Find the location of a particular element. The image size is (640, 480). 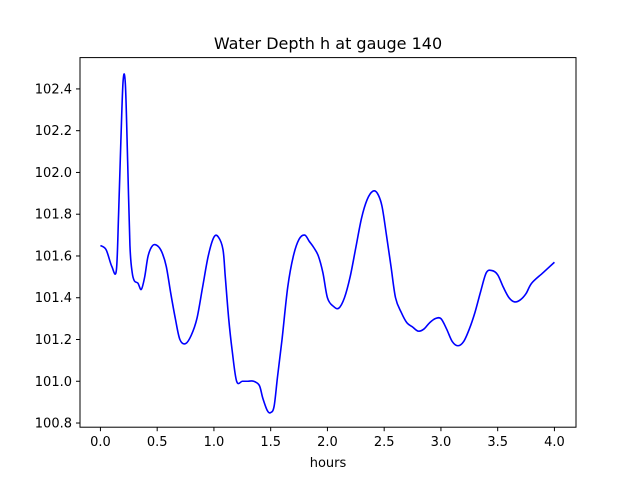

x-tick-label: 2.5 is located at coordinates (384, 442).